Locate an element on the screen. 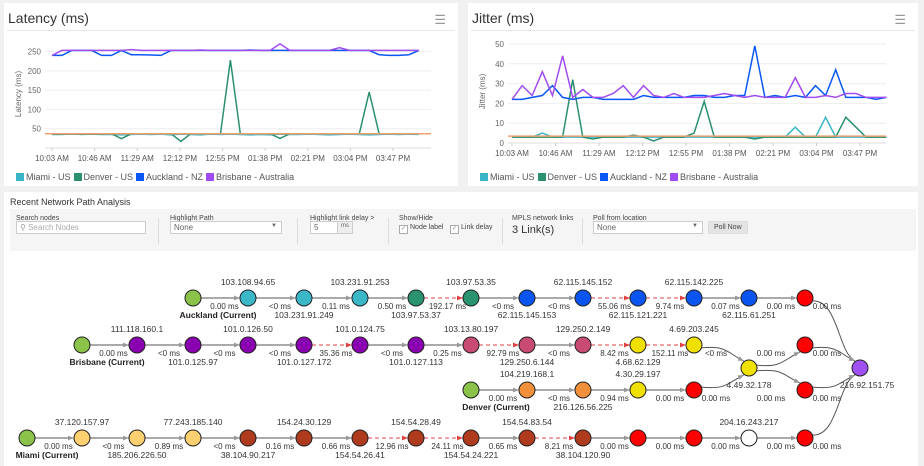  node-ip-label: 38.104.120.90 is located at coordinates (583, 455).